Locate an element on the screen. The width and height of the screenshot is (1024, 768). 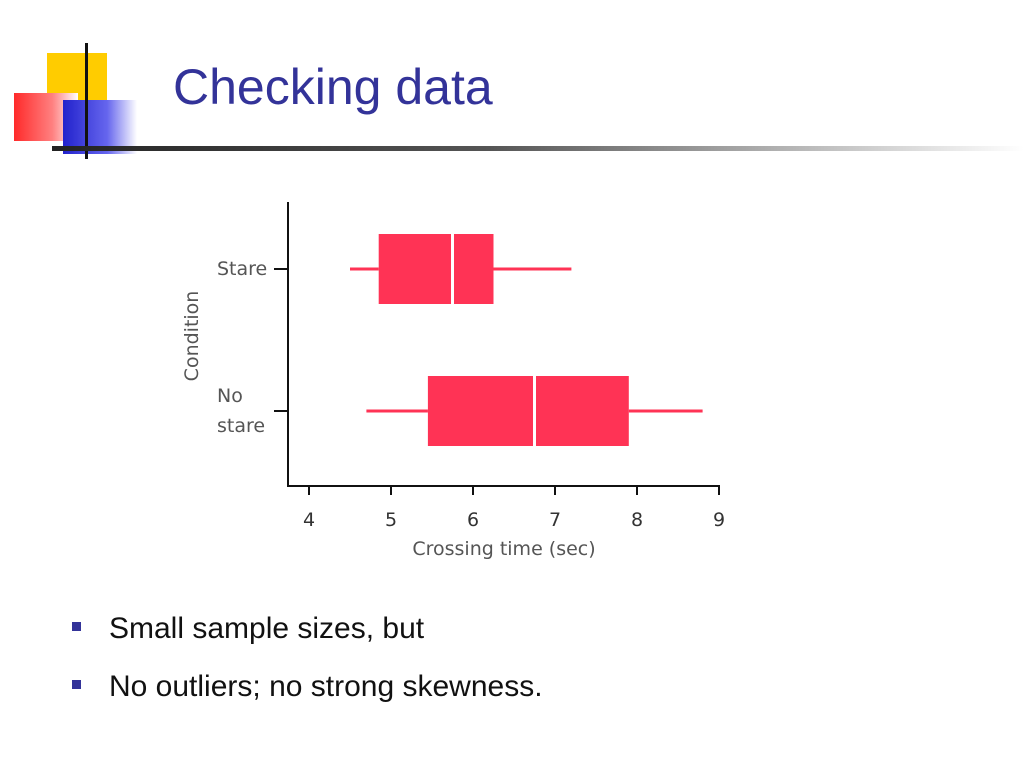
x-tick-label: 8 is located at coordinates (637, 520).